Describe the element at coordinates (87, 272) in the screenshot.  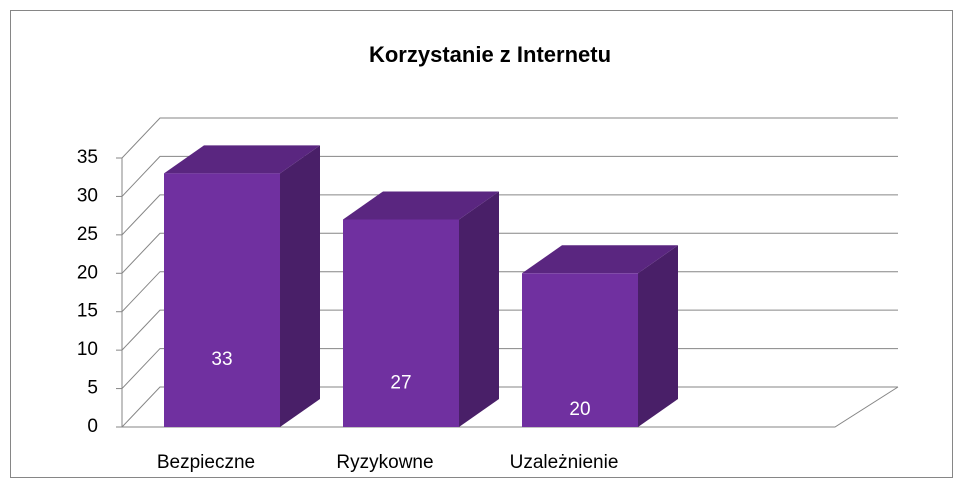
I see `y-tick-label: 20` at that location.